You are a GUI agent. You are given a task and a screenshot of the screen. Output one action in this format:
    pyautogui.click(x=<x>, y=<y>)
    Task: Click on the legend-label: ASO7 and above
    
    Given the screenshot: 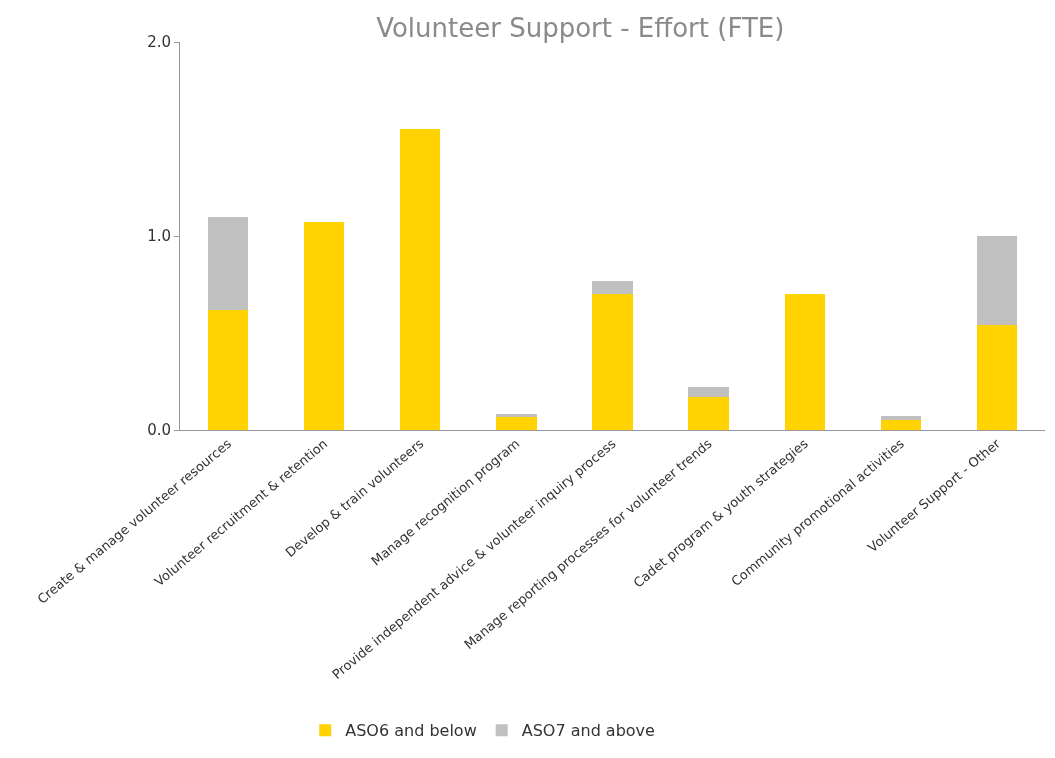 What is the action you would take?
    pyautogui.click(x=588, y=731)
    